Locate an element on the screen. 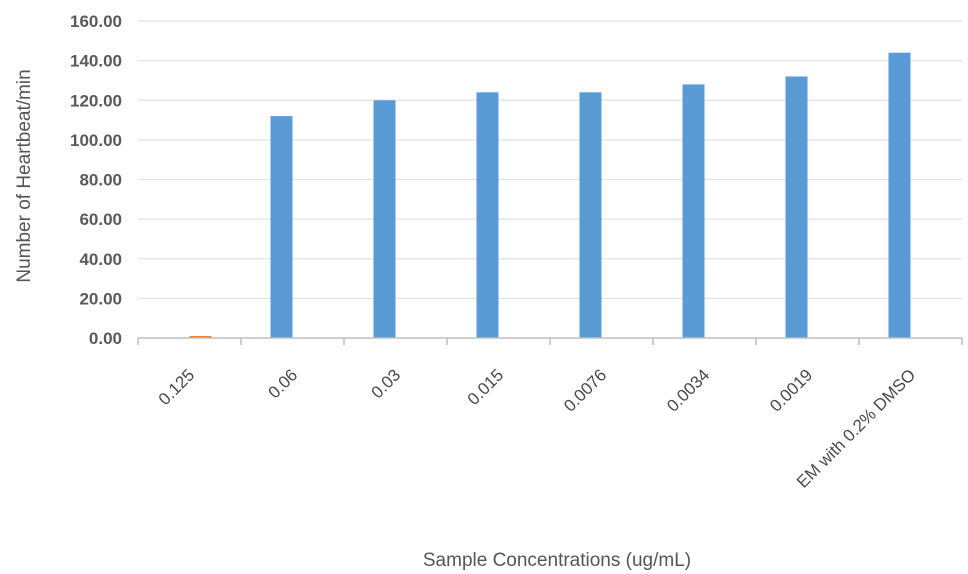 The width and height of the screenshot is (968, 574). x-axis-title: Sample Concentrations (ug/mL) is located at coordinates (557, 560).